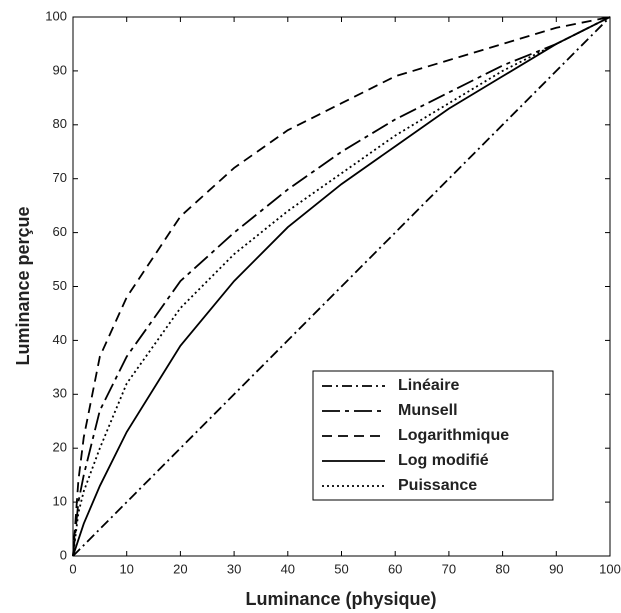 The height and width of the screenshot is (613, 621). What do you see at coordinates (60, 231) in the screenshot?
I see `y-tick-label: 60` at bounding box center [60, 231].